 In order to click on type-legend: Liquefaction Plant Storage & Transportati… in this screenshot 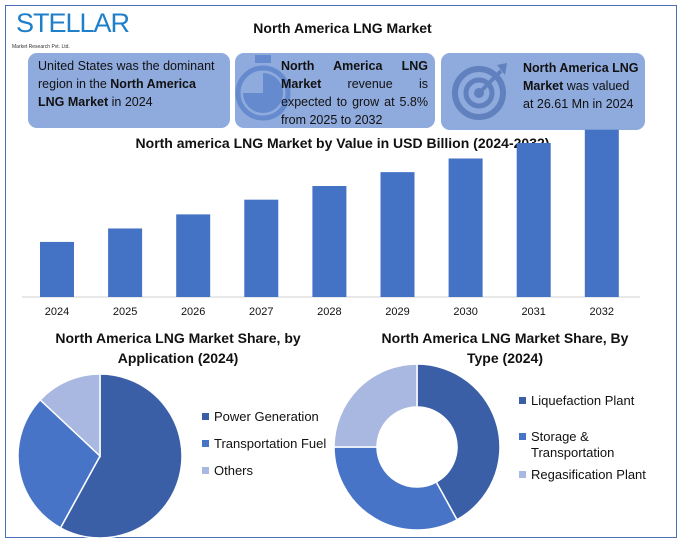, I will do `click(582, 438)`.